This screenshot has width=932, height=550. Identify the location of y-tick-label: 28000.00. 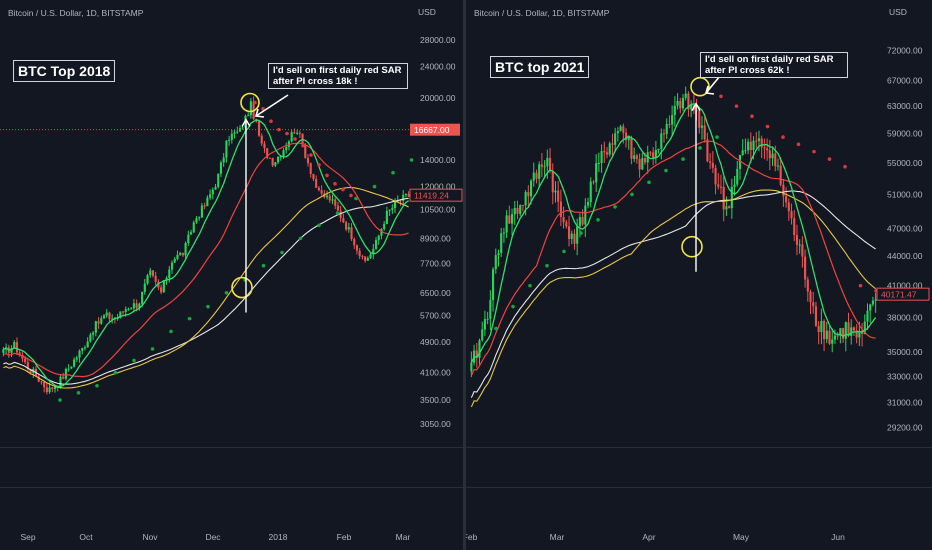
(438, 40).